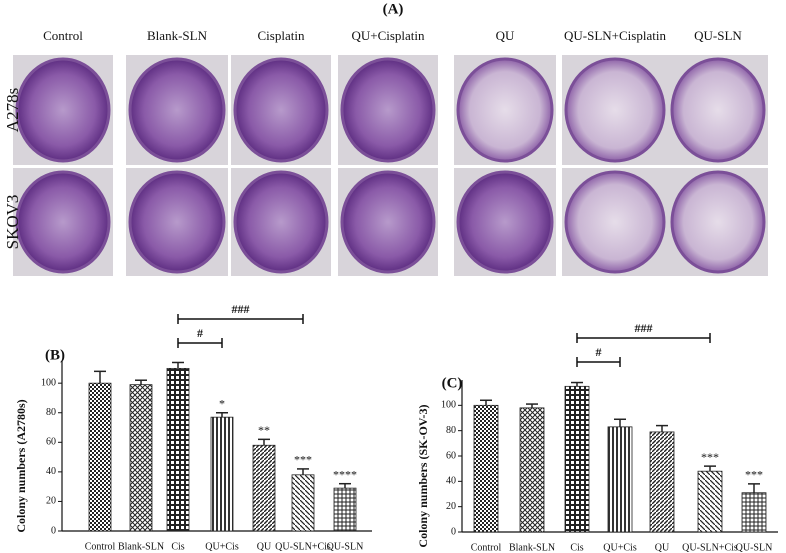  What do you see at coordinates (615, 35) in the screenshot?
I see `column-label: QU-SLN+Cisplatin` at bounding box center [615, 35].